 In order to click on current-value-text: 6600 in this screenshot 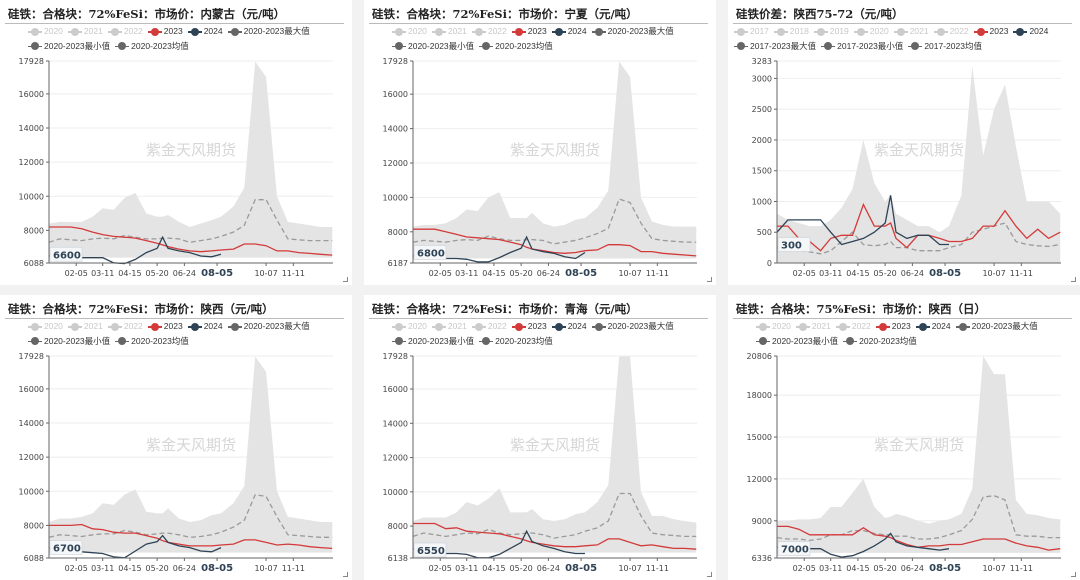, I will do `click(67, 255)`.